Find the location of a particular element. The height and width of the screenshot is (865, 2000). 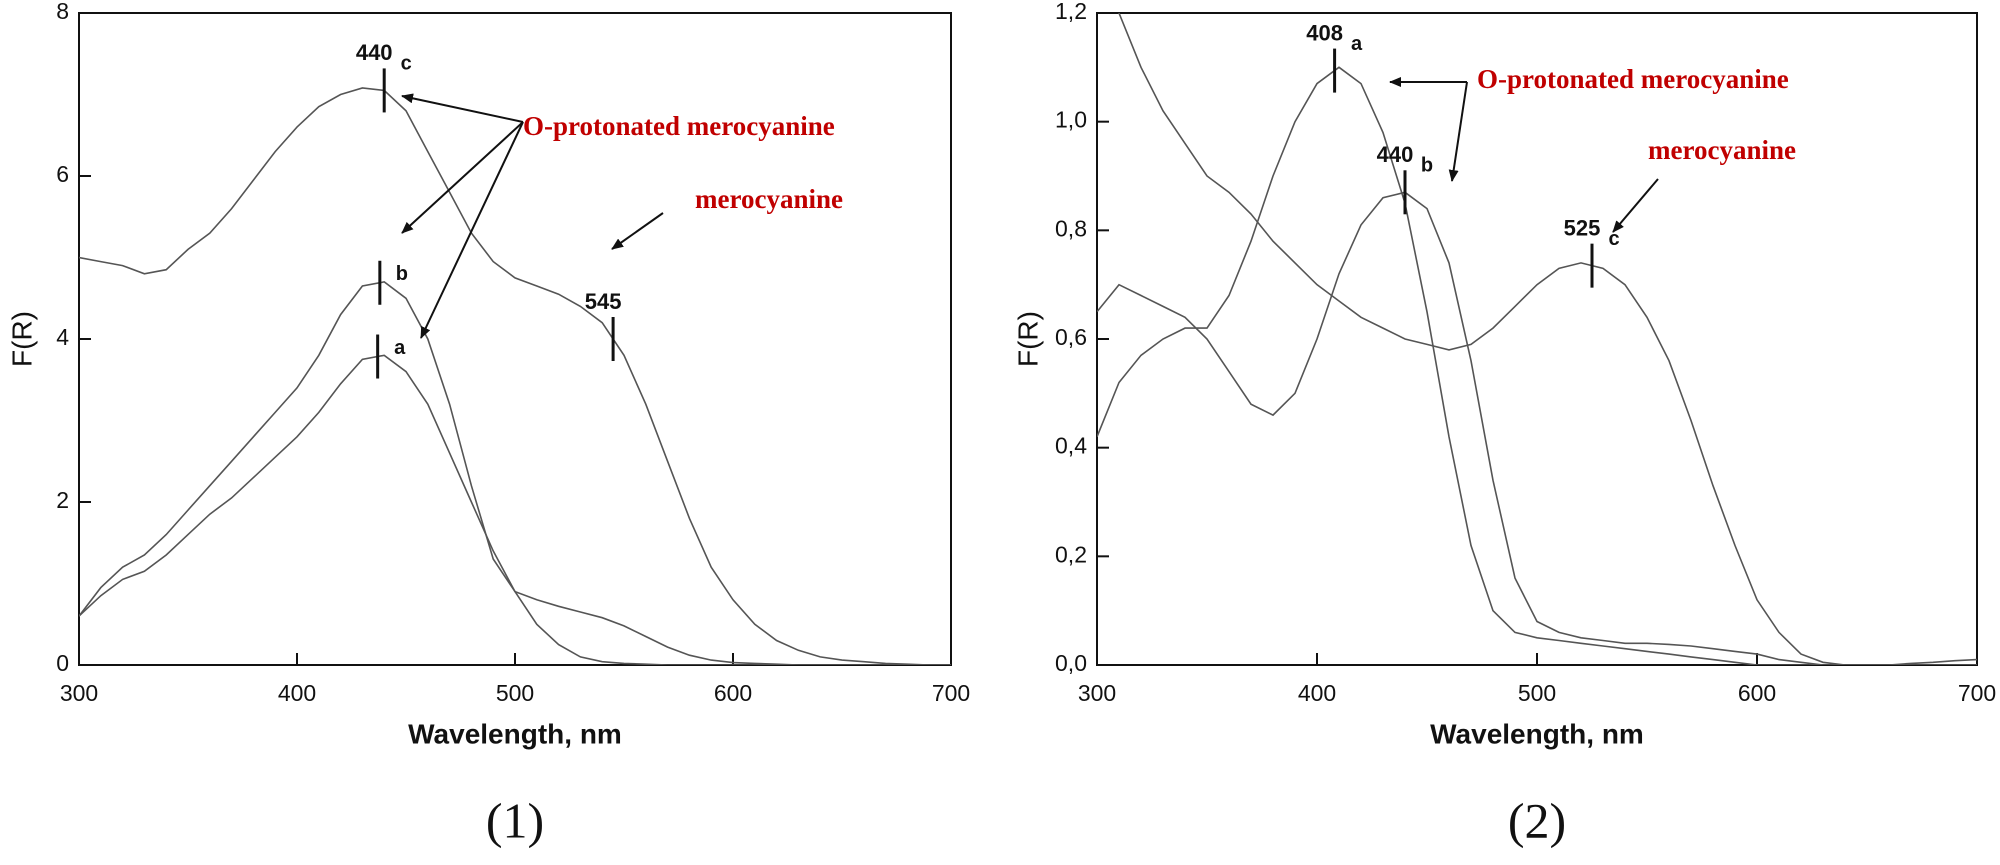

y-tick-label: 0,0 is located at coordinates (1071, 663).